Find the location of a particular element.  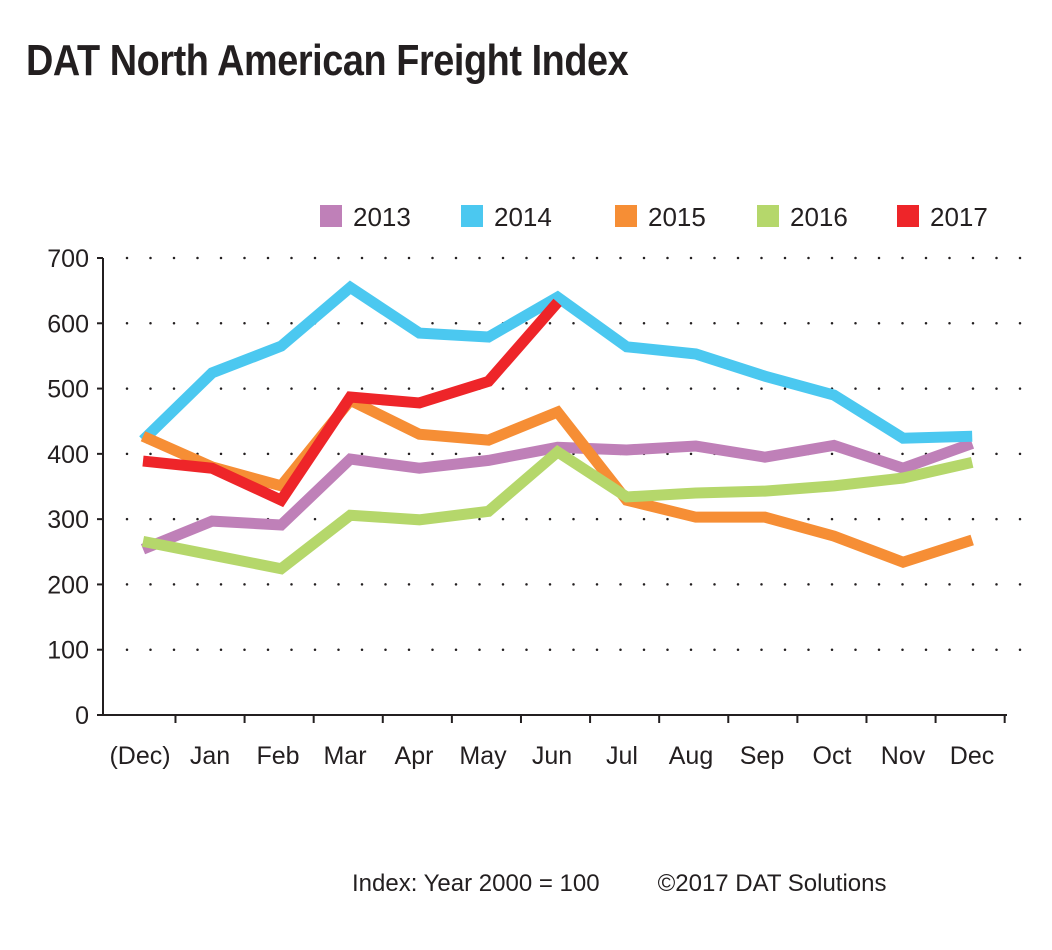

x-tick-label: Aug is located at coordinates (691, 756).